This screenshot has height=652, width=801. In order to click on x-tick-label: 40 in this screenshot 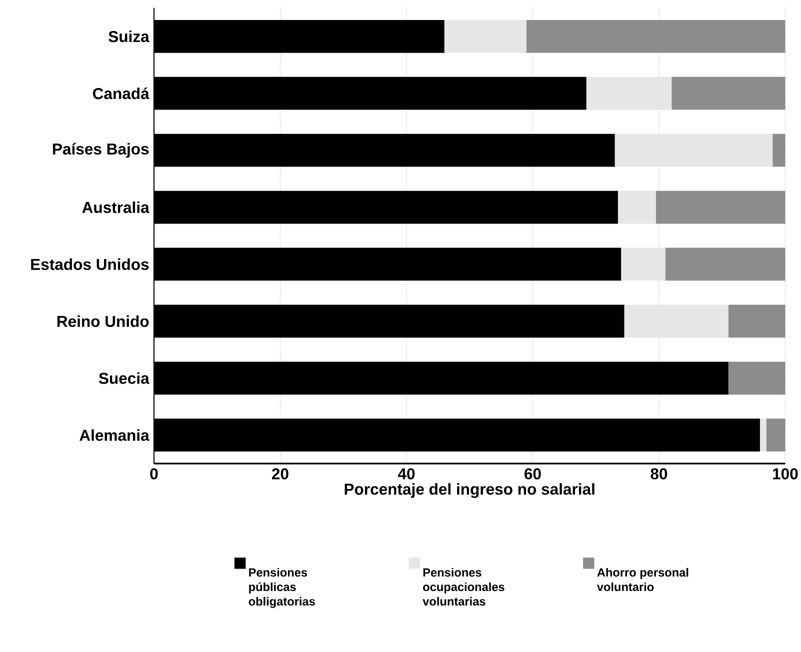, I will do `click(406, 474)`.